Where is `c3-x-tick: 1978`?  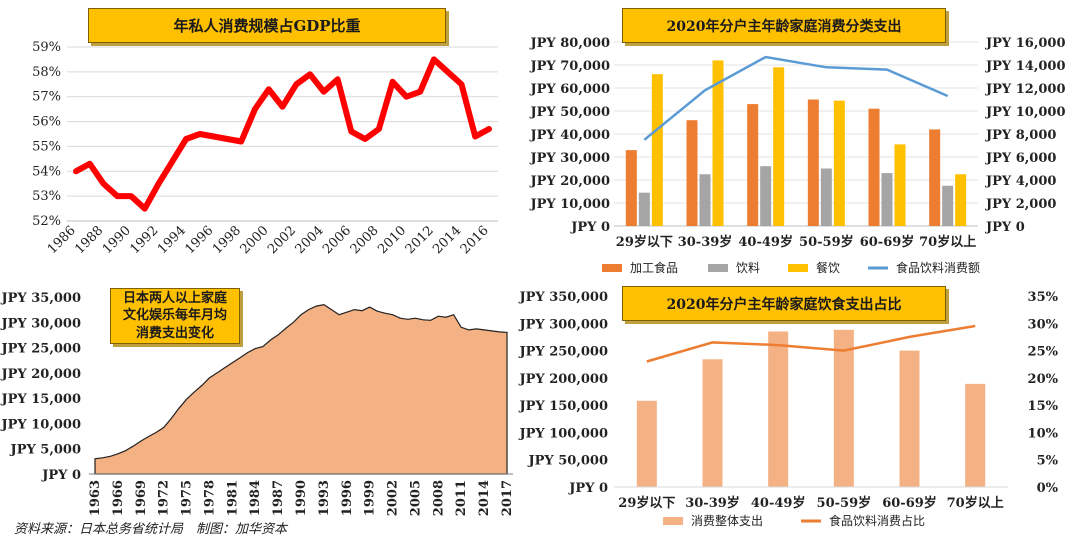 c3-x-tick: 1978 is located at coordinates (209, 498).